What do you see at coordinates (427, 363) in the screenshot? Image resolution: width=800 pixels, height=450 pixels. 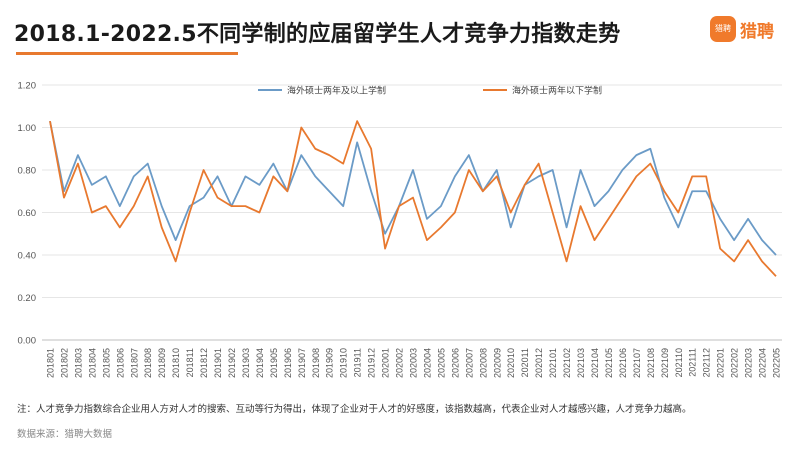 I see `x-tick-label: 202004` at bounding box center [427, 363].